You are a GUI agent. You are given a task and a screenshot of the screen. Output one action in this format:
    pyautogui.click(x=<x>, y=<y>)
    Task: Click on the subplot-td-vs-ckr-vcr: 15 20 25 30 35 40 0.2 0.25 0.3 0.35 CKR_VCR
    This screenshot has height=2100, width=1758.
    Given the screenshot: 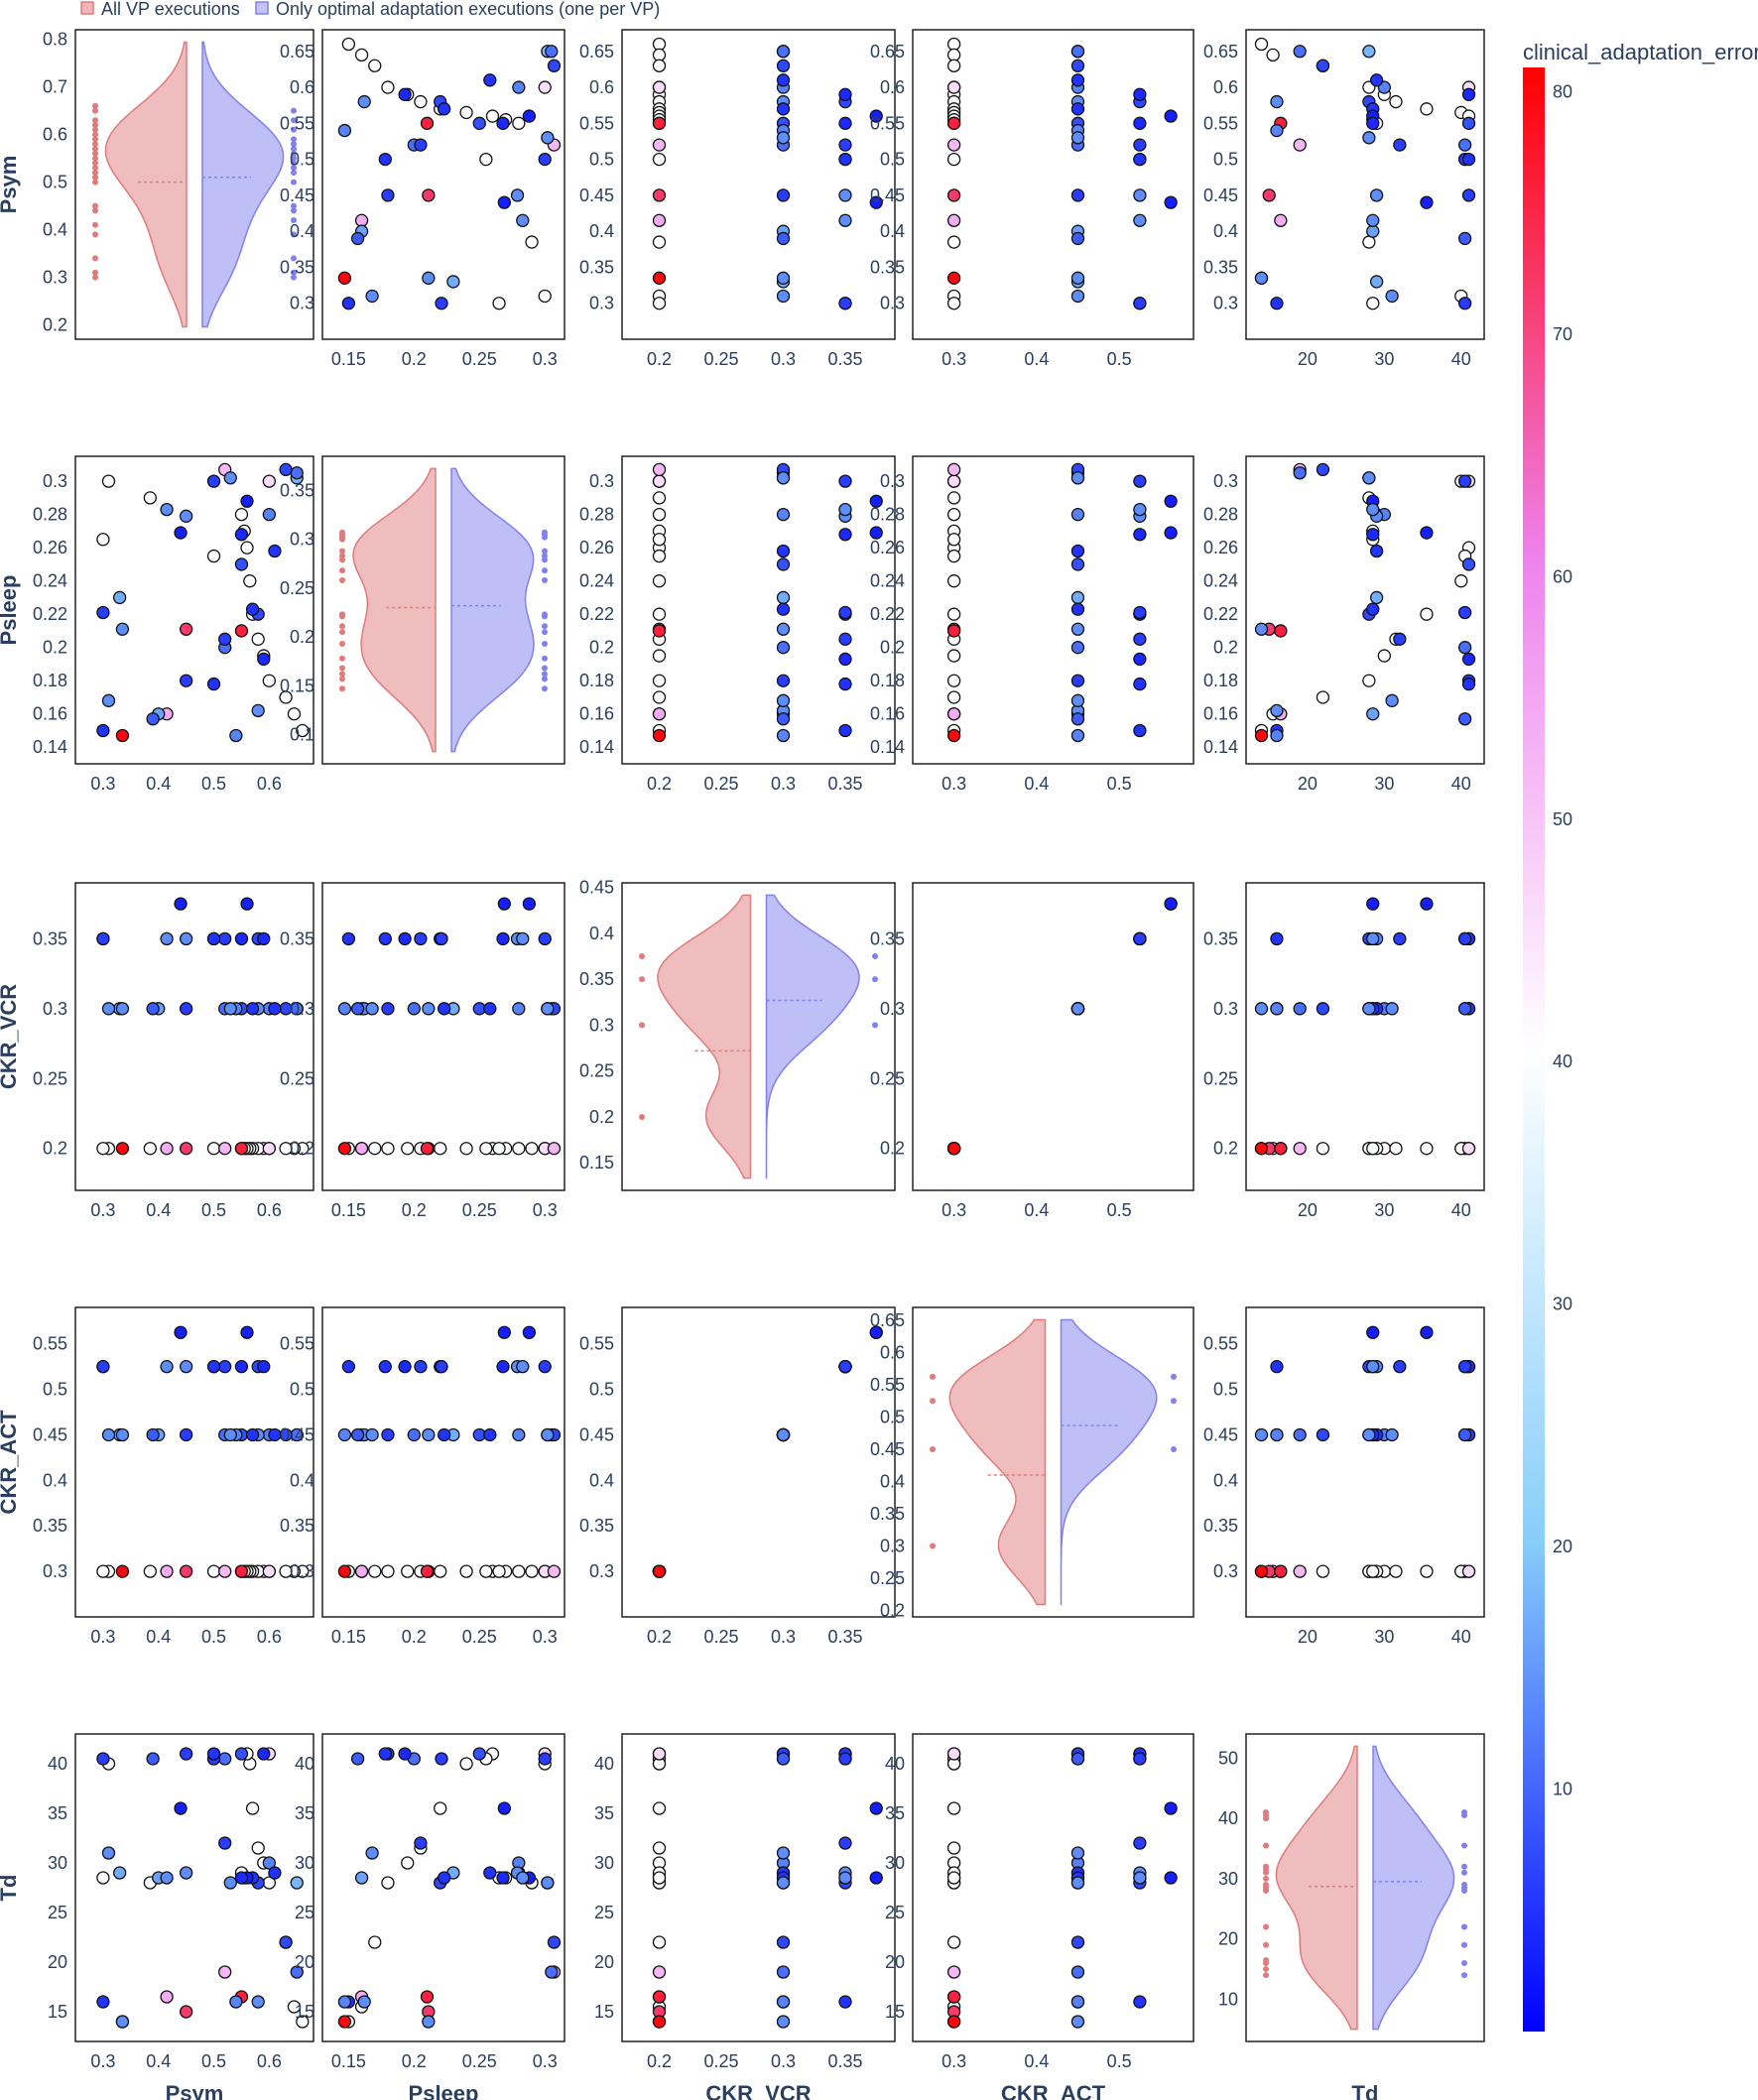 What is the action you would take?
    pyautogui.click(x=745, y=1917)
    